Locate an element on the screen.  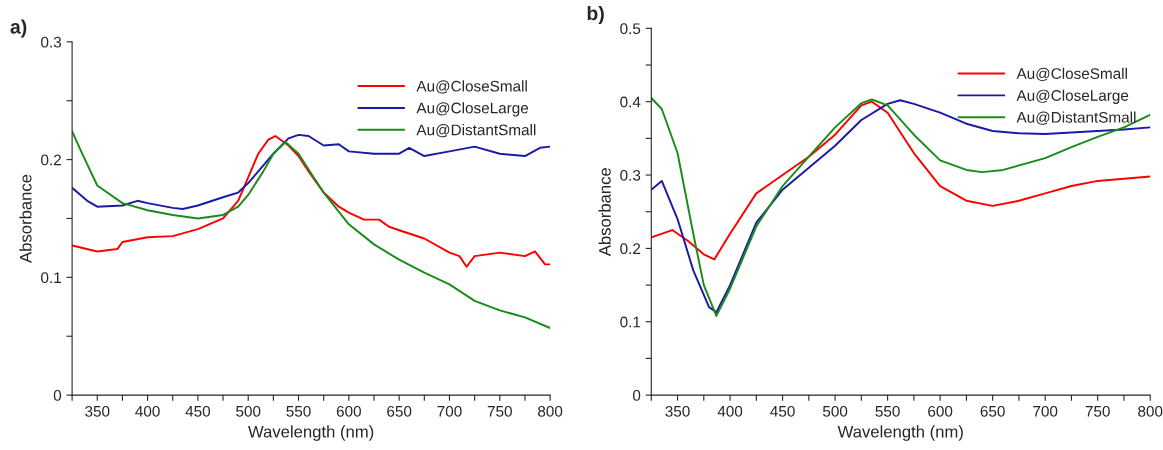
chart-title: b) is located at coordinates (595, 15).